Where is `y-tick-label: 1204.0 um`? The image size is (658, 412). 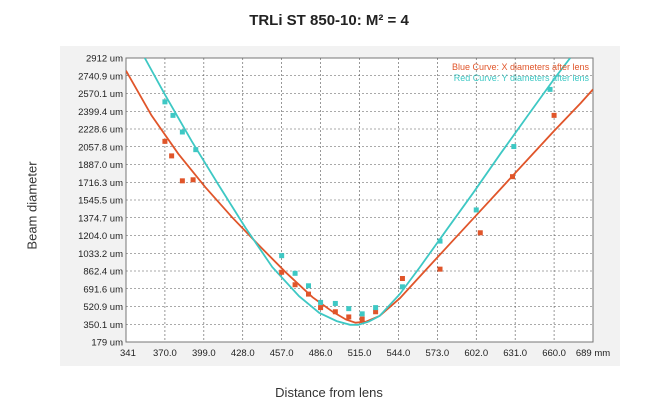 y-tick-label: 1204.0 um is located at coordinates (100, 236).